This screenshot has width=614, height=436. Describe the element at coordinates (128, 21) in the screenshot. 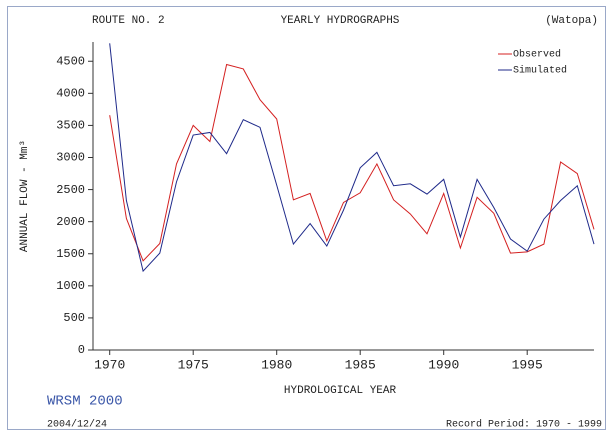

I see `route: ROUTE NO. 2` at that location.